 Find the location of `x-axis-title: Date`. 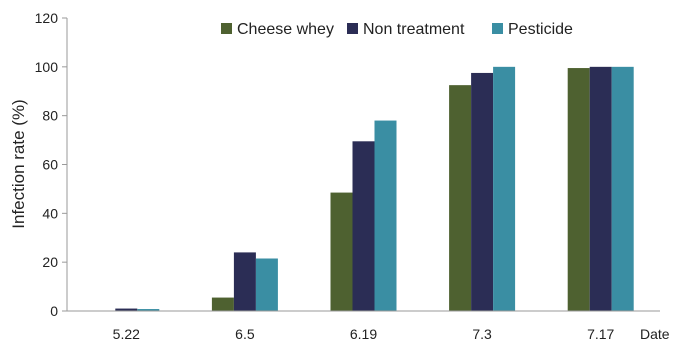

x-axis-title: Date is located at coordinates (655, 334).